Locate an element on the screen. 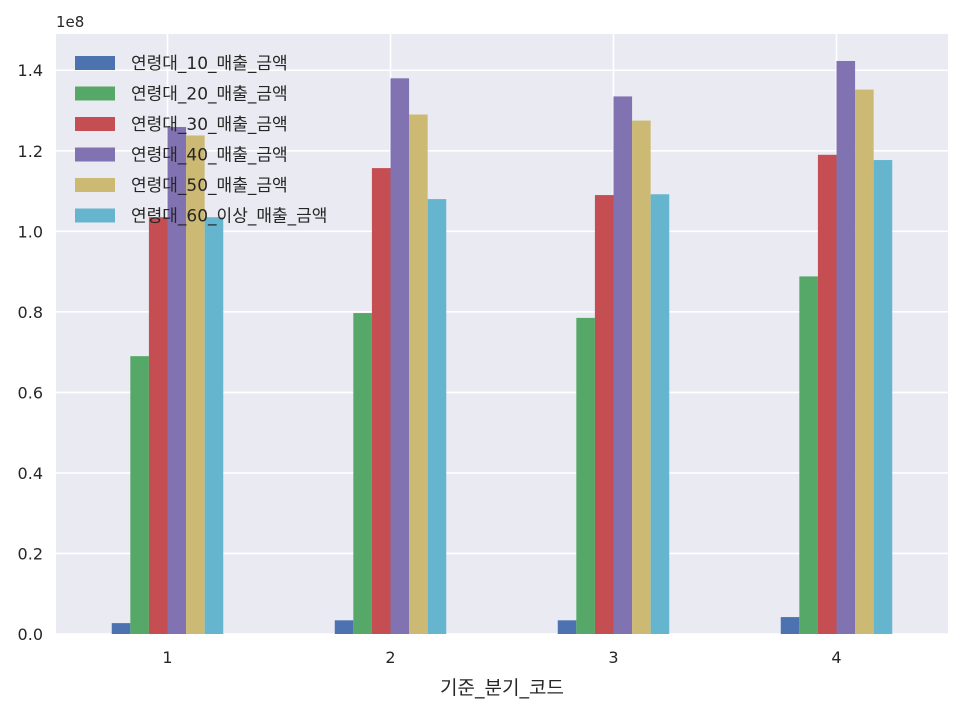 This screenshot has height=713, width=961. y-tick-label: 1.2 is located at coordinates (30, 151).